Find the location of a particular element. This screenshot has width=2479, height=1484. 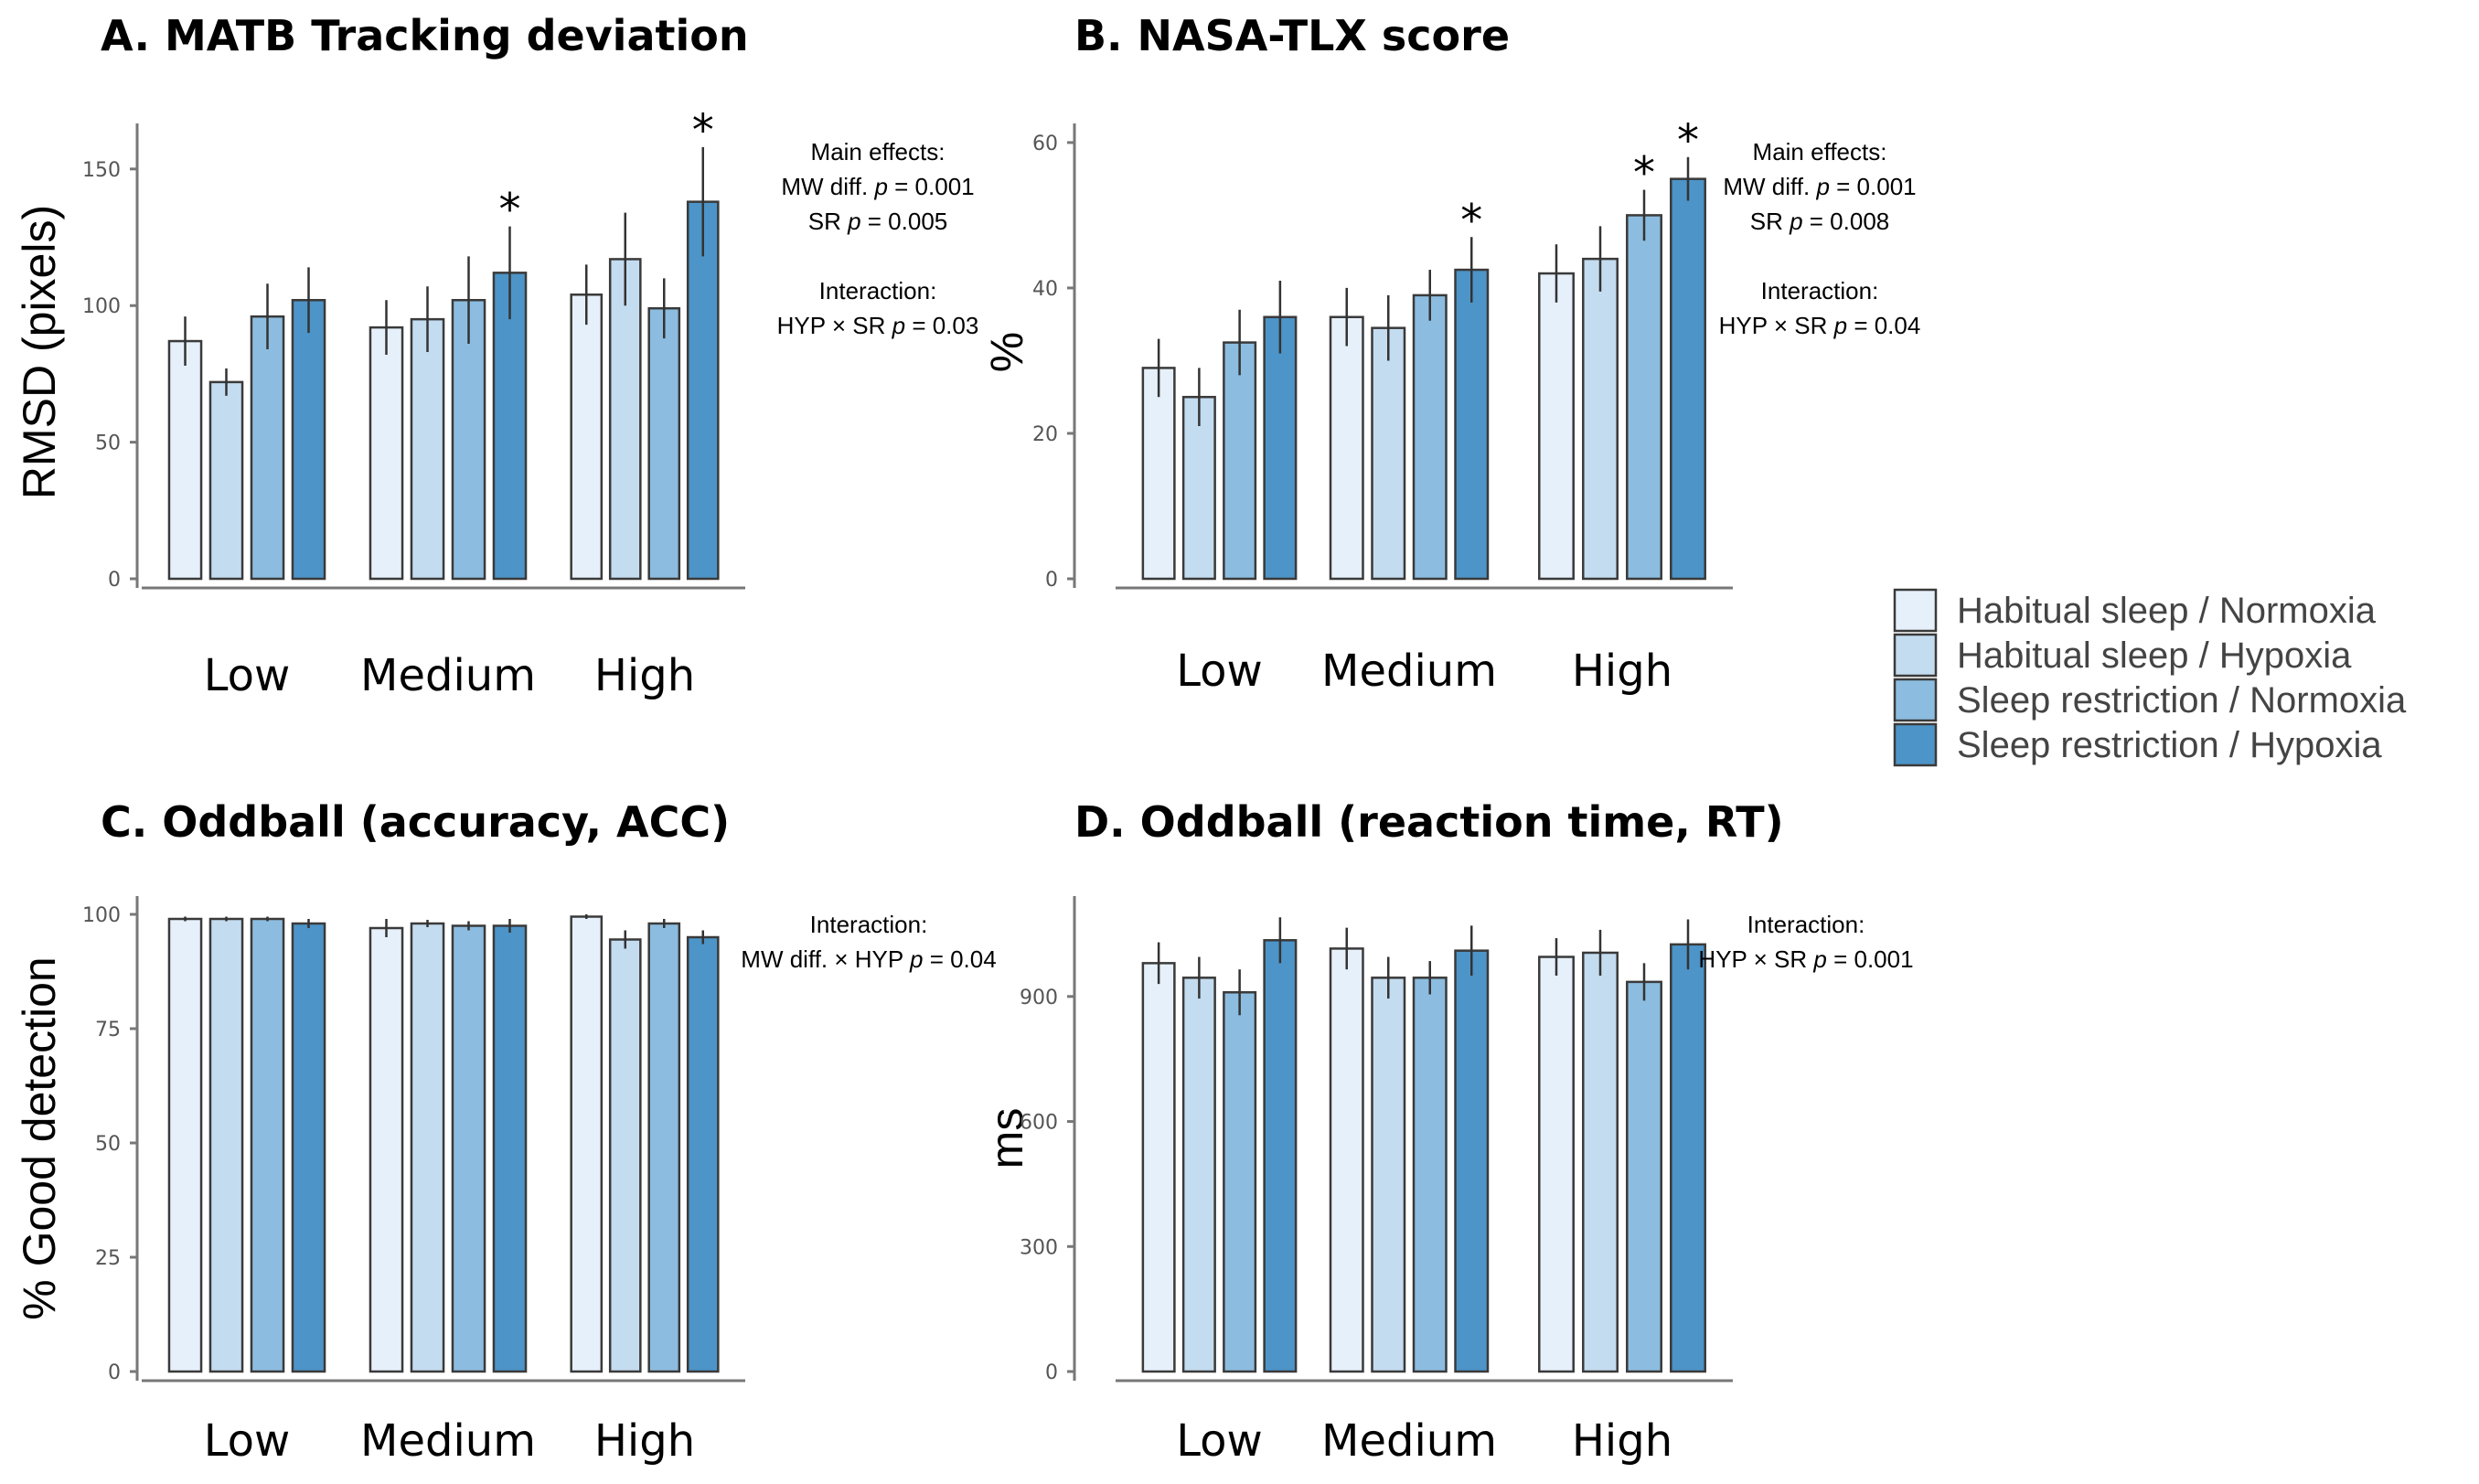

legend-label: Sleep restriction / Normoxia is located at coordinates (2182, 700).